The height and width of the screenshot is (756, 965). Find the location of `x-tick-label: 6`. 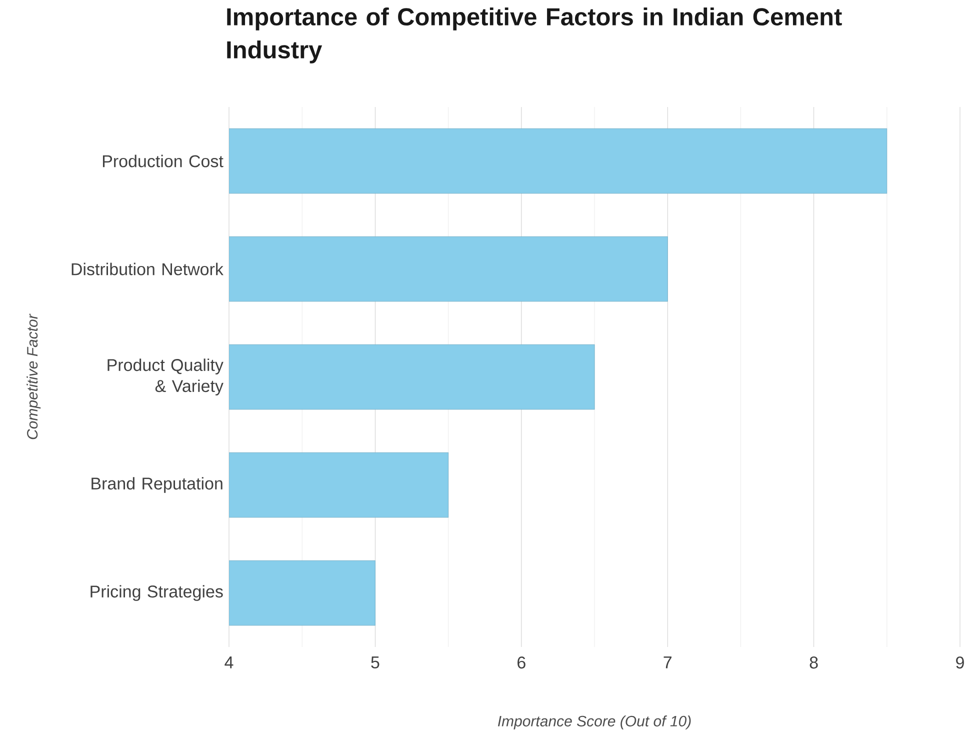

x-tick-label: 6 is located at coordinates (522, 662).